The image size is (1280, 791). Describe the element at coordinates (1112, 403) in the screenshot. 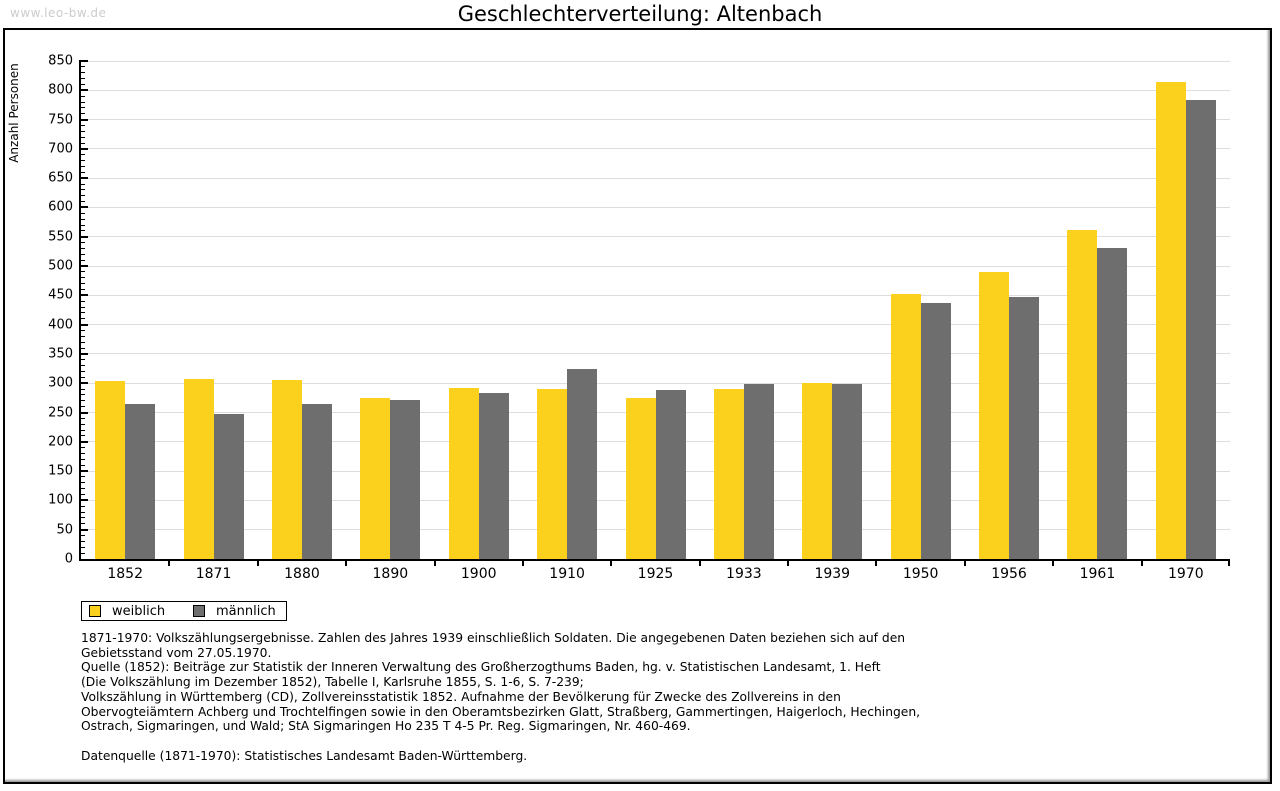

I see `bar-maennlich-1961` at that location.